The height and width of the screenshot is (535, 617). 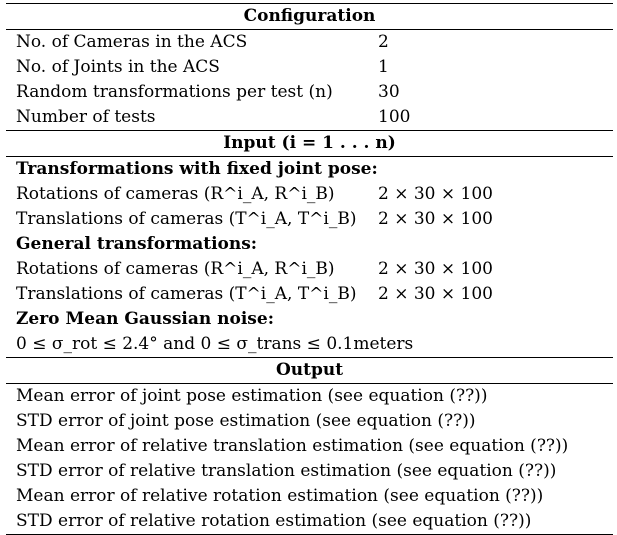 I want to click on config-value: 1, so click(x=383, y=67).